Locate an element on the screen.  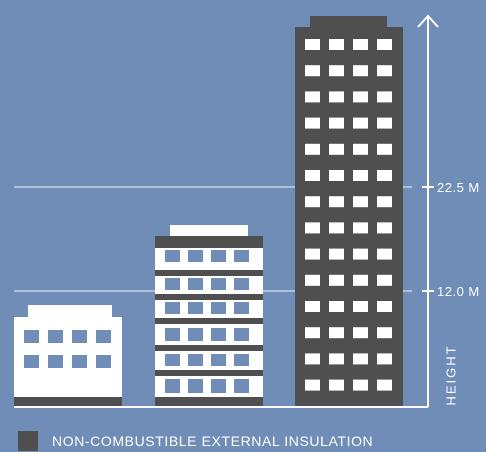
axis-arrow-icon is located at coordinates (428, 21).